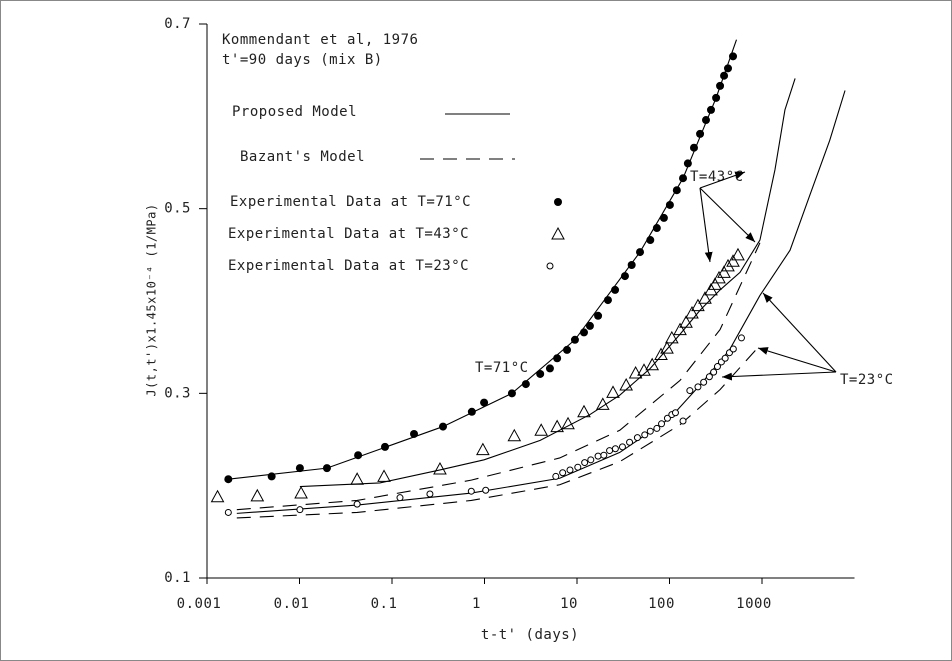 This screenshot has width=952, height=661. Describe the element at coordinates (320, 40) in the screenshot. I see `chart-title: Kommendant et al, 1976` at that location.